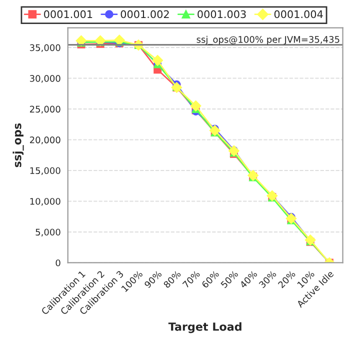 This screenshot has height=348, width=348. What do you see at coordinates (268, 40) in the screenshot?
I see `ref-line-label: ssj_ops@100% per JVM=35,435` at bounding box center [268, 40].